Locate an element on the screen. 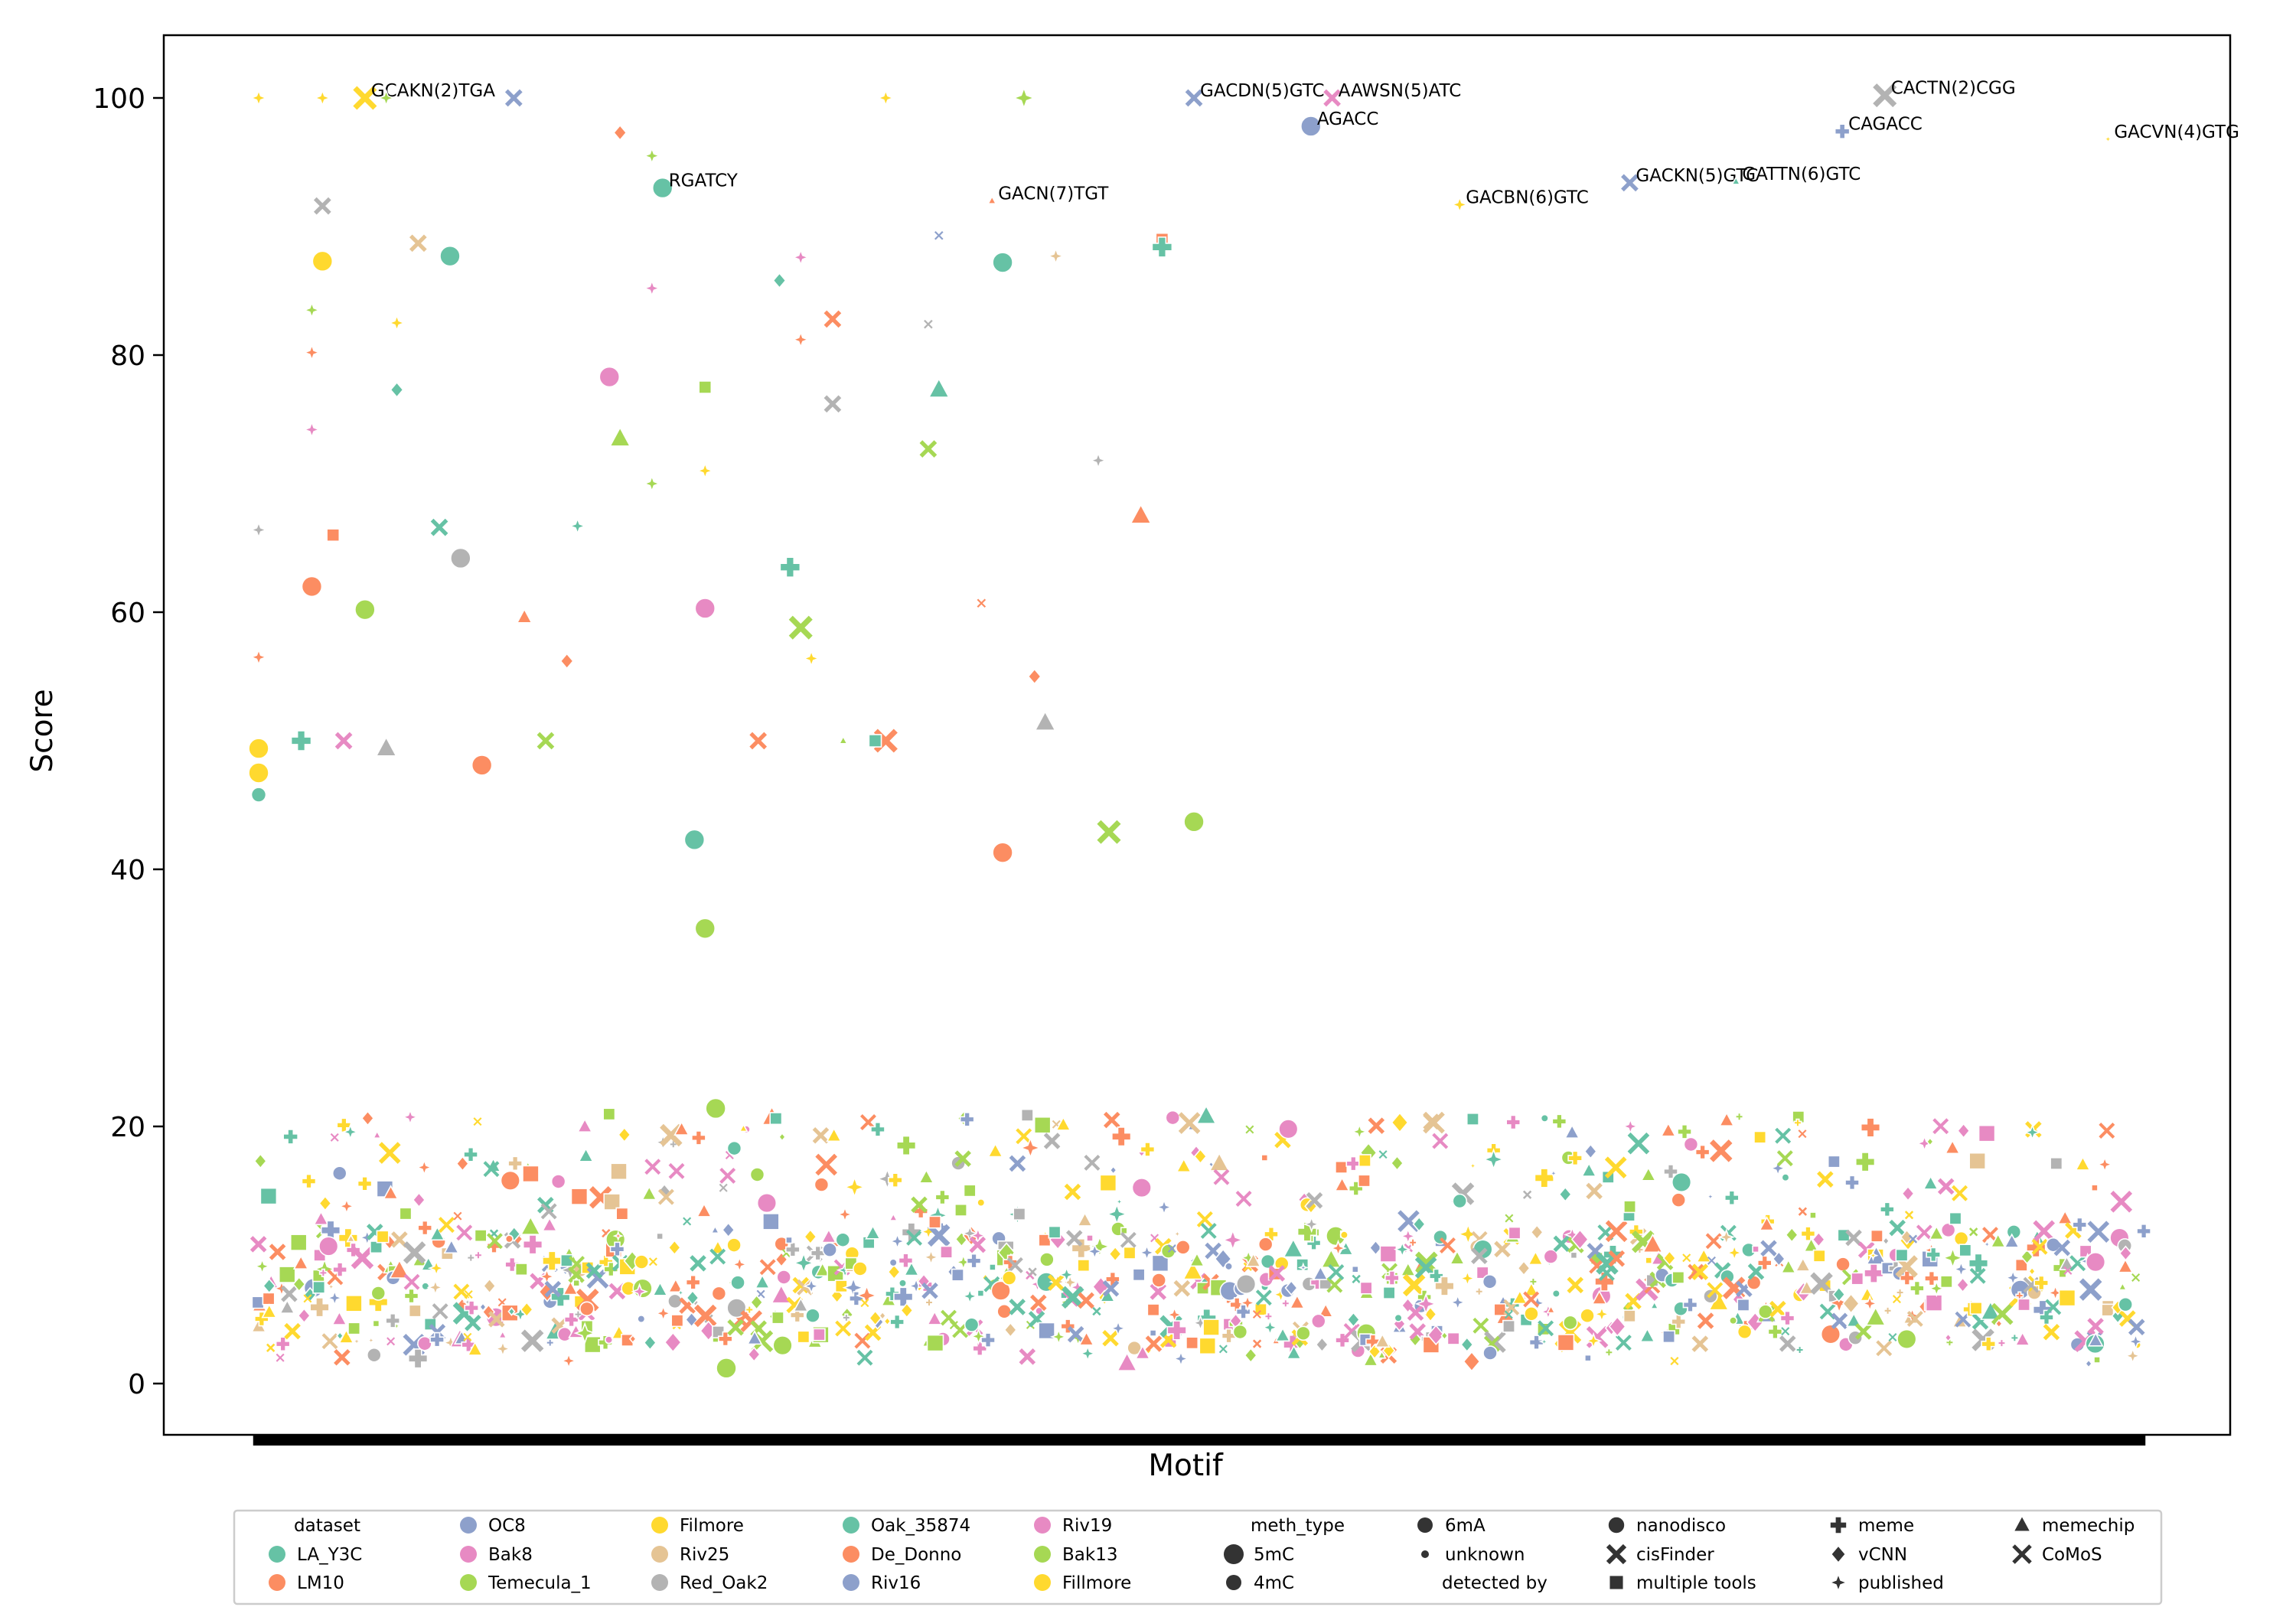 This screenshot has width=2296, height=1607. y-tick-label: 100 is located at coordinates (119, 99).